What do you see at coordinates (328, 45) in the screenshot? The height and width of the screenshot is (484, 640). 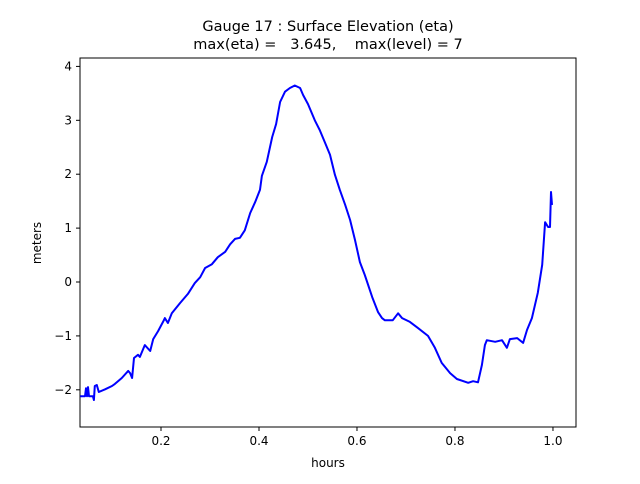 I see `chart-subtitle: max(eta) = 3.645, max(level) = 7` at bounding box center [328, 45].